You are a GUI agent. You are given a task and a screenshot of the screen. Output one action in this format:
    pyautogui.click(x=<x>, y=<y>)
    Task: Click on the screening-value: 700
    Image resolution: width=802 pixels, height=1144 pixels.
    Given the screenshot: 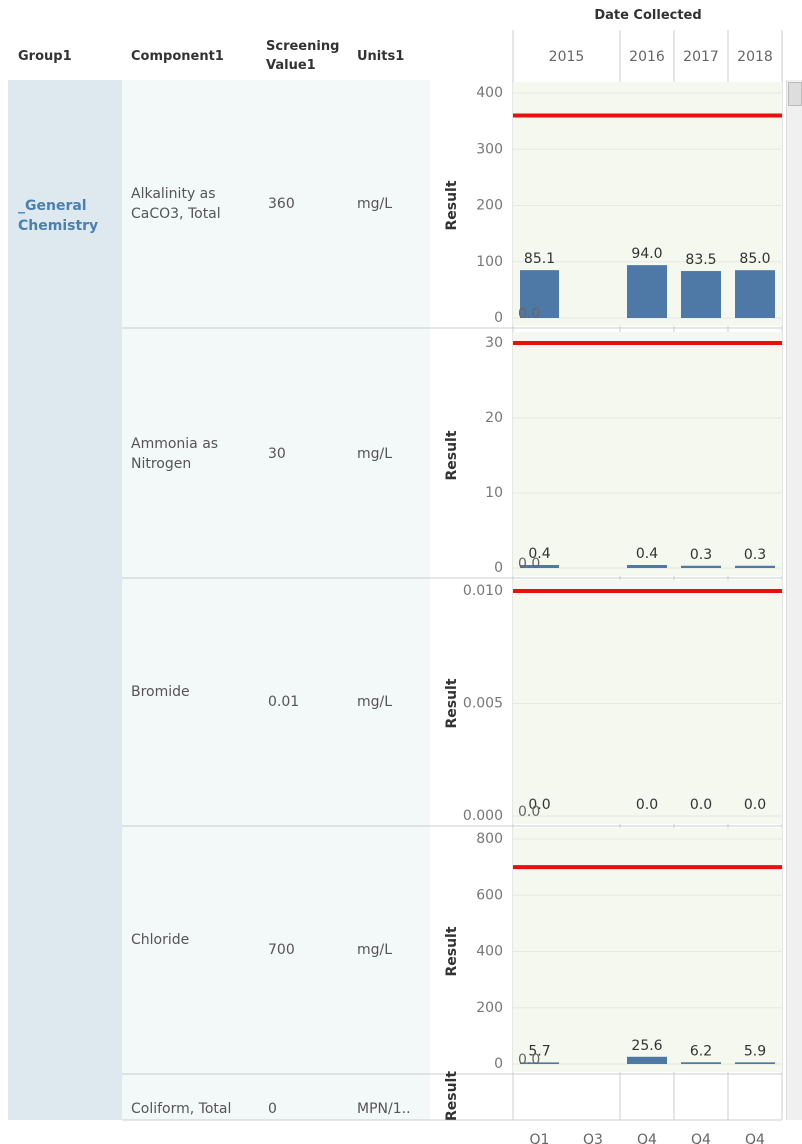 What is the action you would take?
    pyautogui.click(x=281, y=950)
    